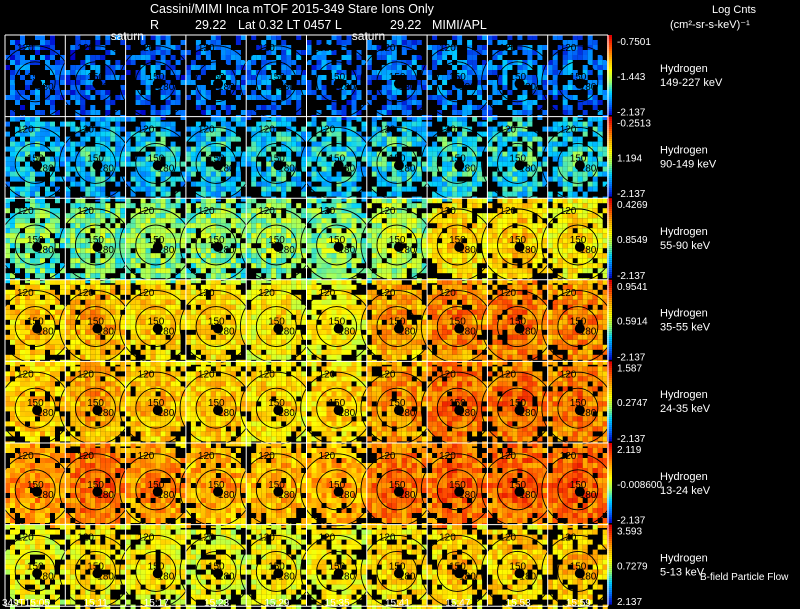  Describe the element at coordinates (632, 322) in the screenshot. I see `colorbar-mid: 0.5914` at that location.